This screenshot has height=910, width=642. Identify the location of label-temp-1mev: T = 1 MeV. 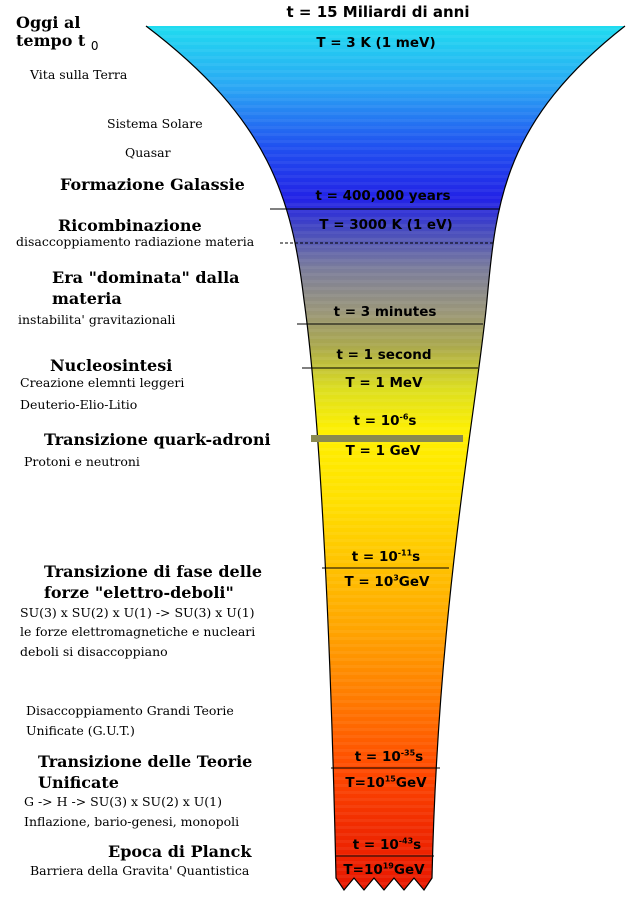
(384, 383).